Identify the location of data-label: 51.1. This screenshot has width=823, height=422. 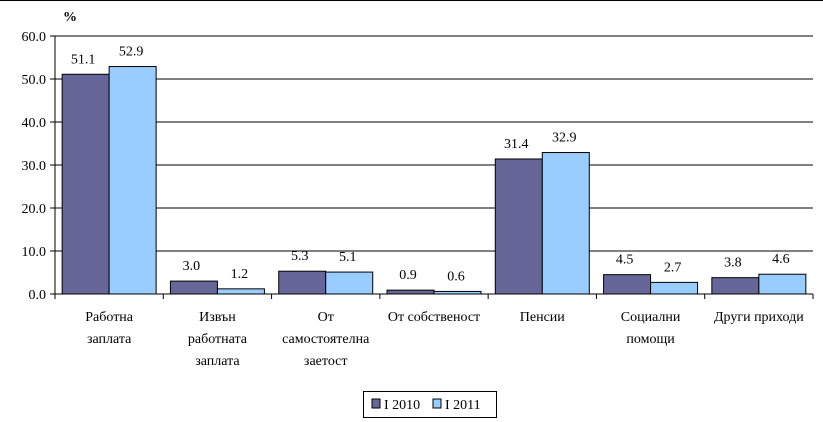
(83, 59).